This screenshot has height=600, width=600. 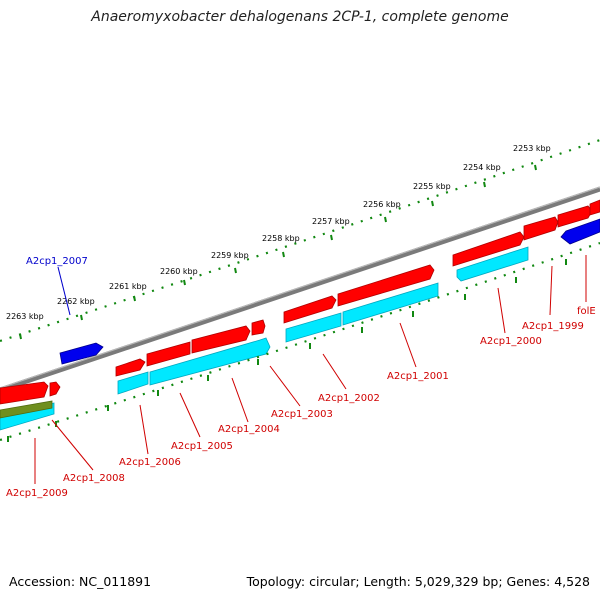 I want to click on gene-label-a2cp1-2006: A2cp1_2006, so click(x=150, y=462).